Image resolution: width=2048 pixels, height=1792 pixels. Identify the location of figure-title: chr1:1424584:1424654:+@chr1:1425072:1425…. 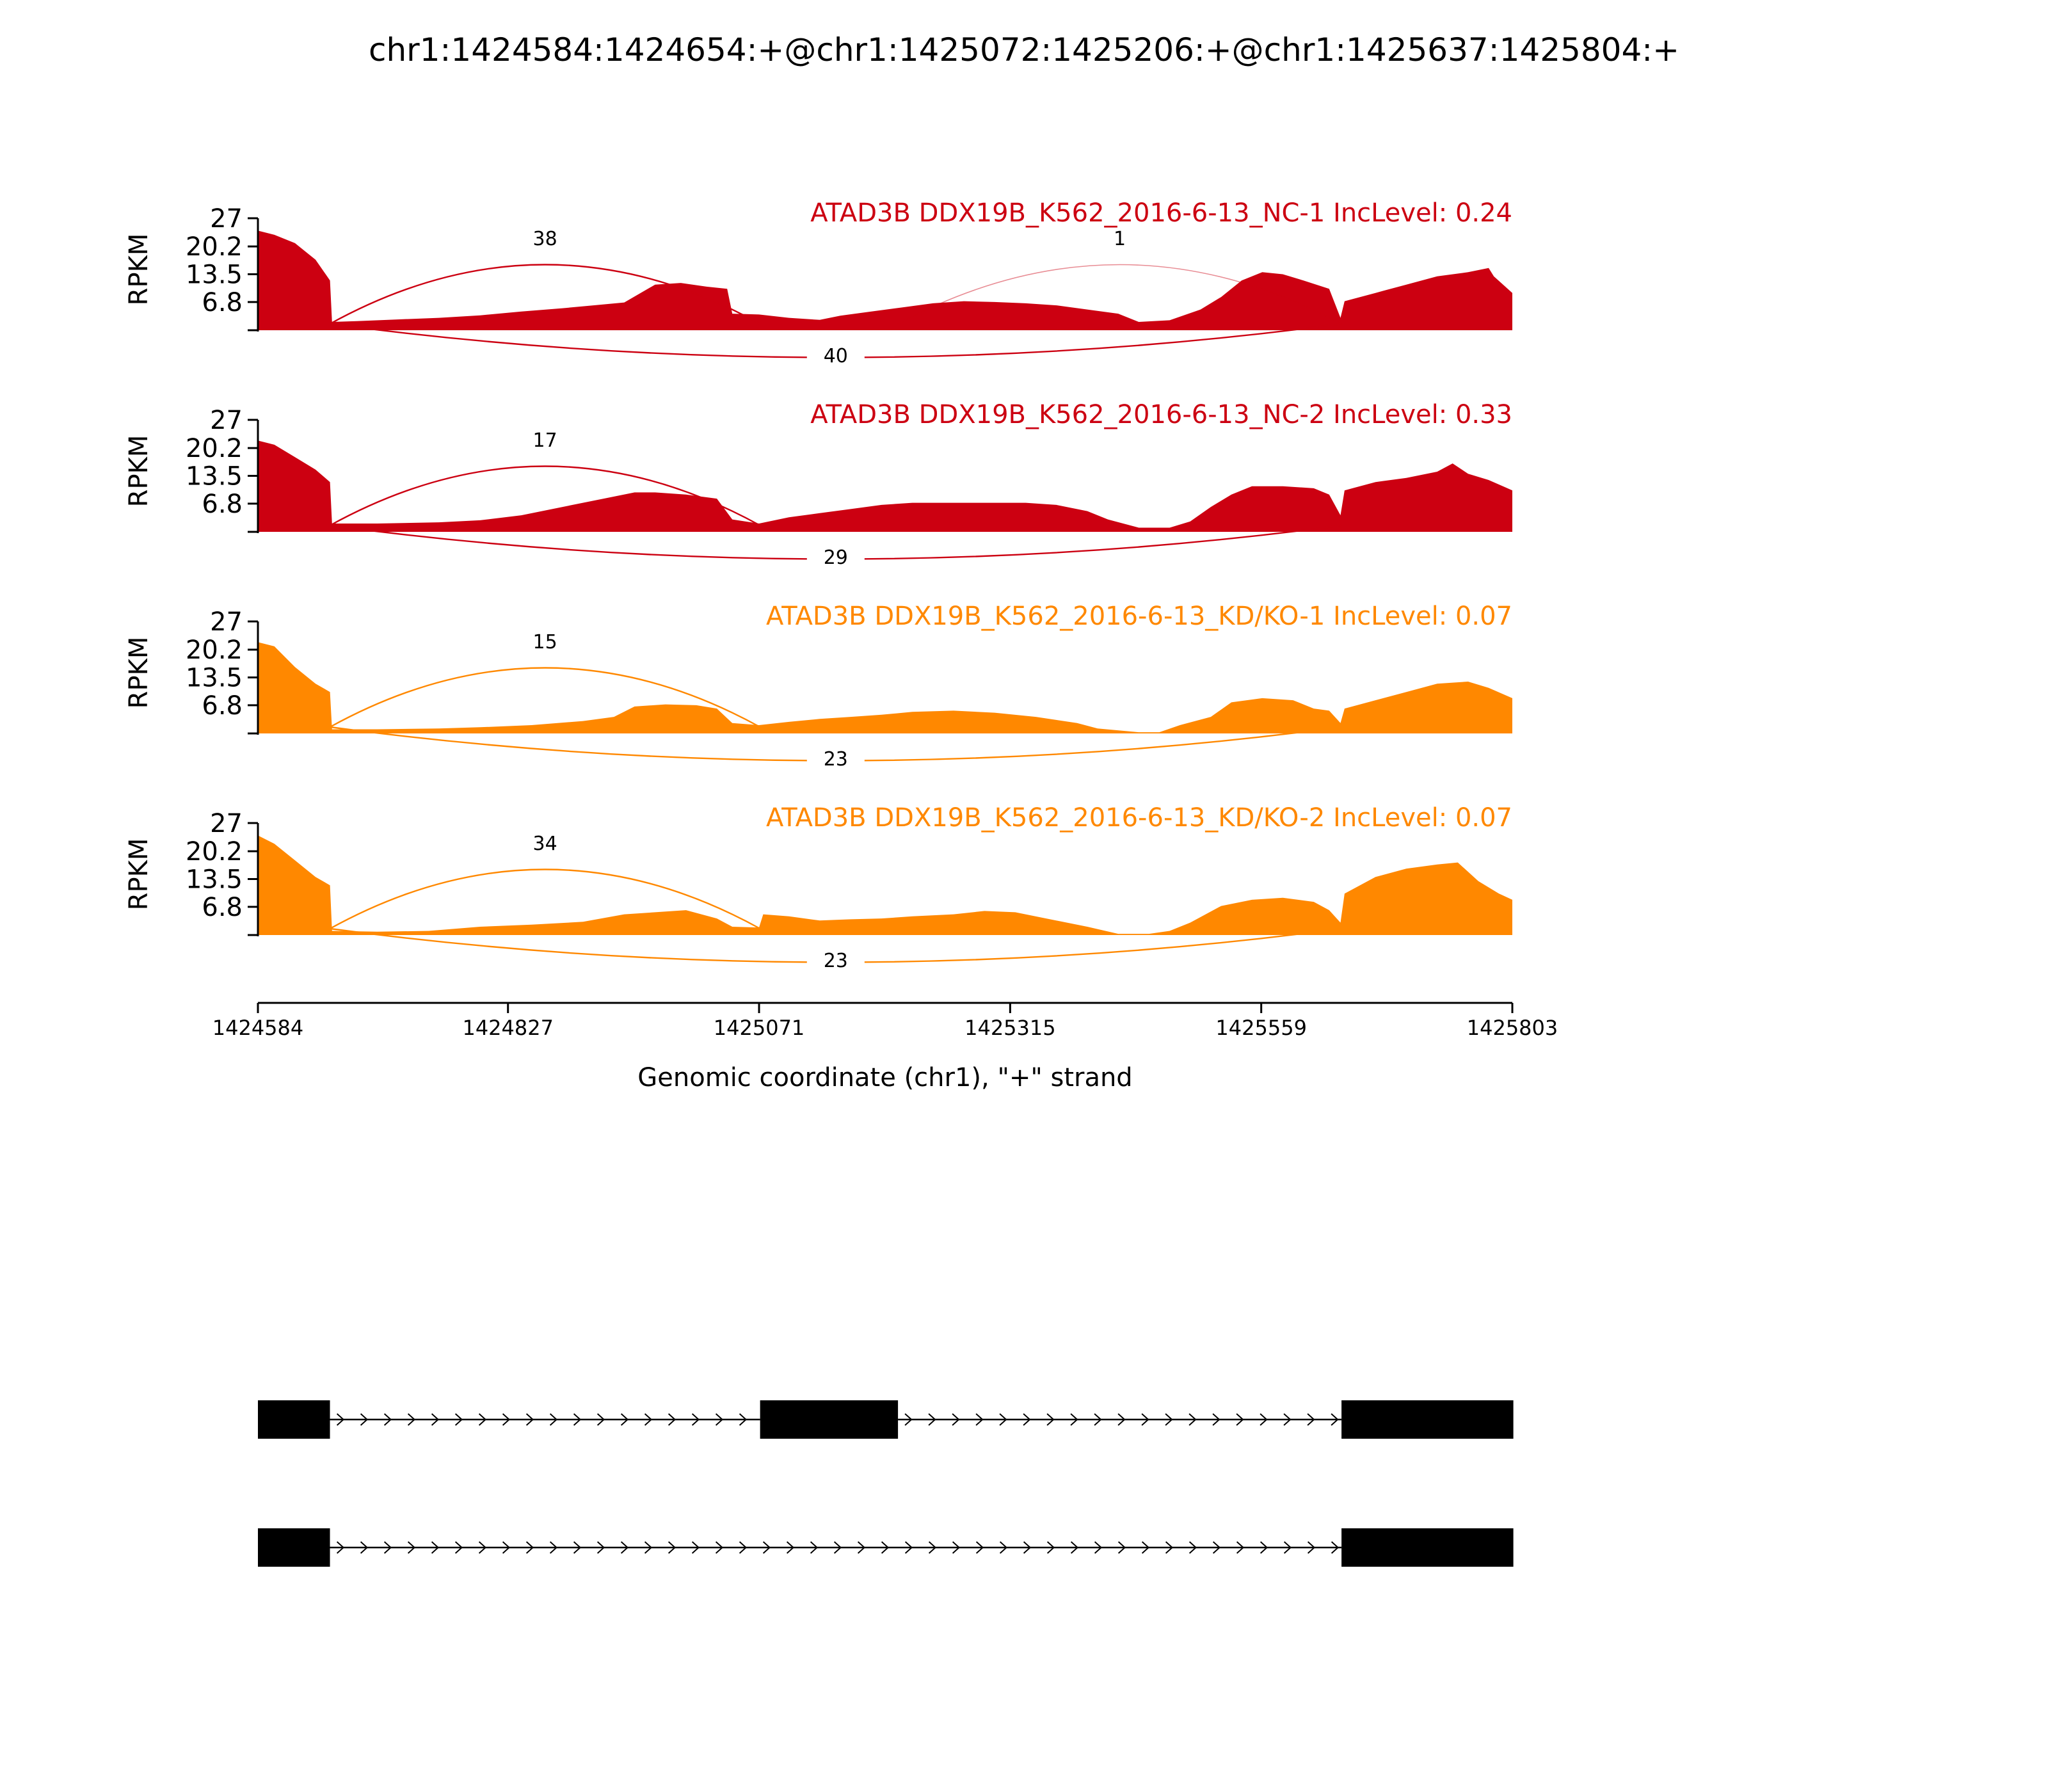
(1024, 49).